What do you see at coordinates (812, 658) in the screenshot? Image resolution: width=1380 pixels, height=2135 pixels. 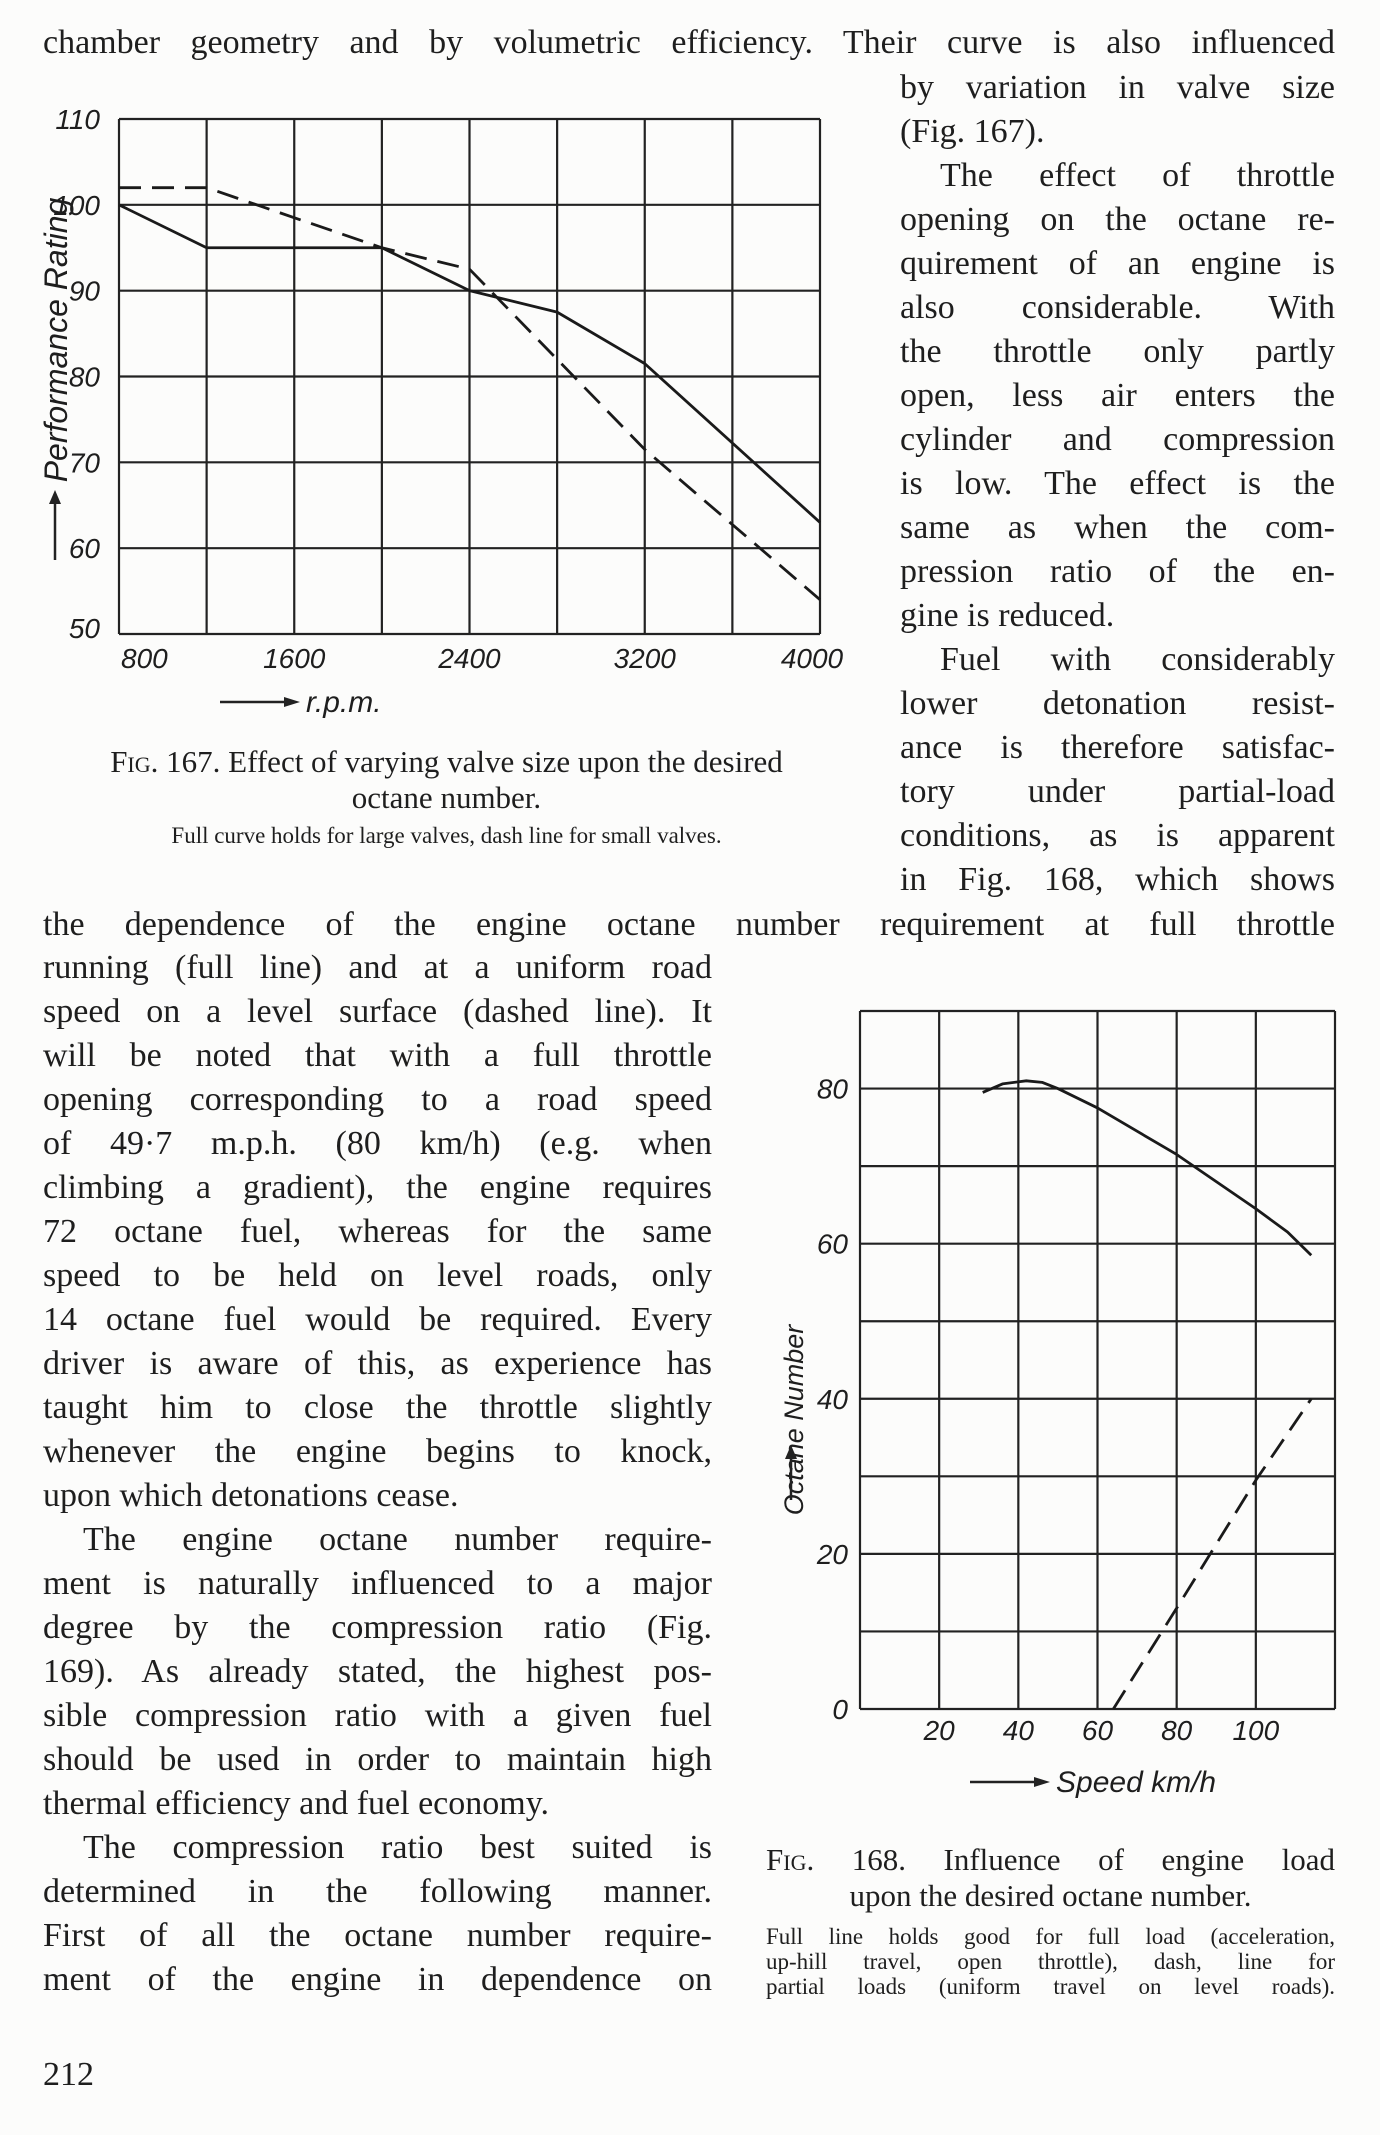 I see `fig167-x-tick-label: 4000` at bounding box center [812, 658].